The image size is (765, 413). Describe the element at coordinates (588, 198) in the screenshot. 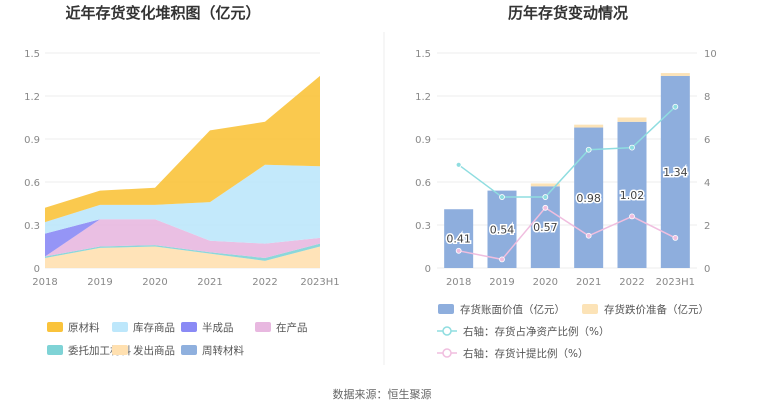

I see `bar-value-label: 0.98` at that location.